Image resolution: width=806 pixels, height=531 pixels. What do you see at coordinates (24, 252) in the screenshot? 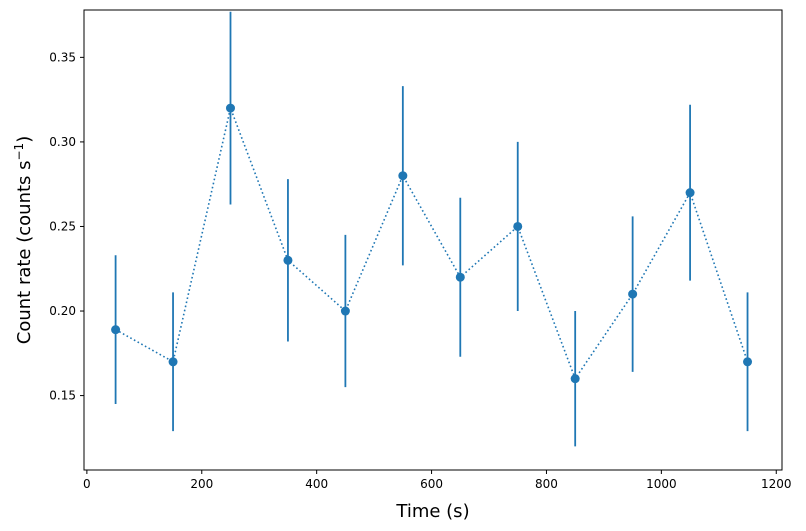
I see `y-axis-label-main: Count rate (counts s` at bounding box center [24, 252].